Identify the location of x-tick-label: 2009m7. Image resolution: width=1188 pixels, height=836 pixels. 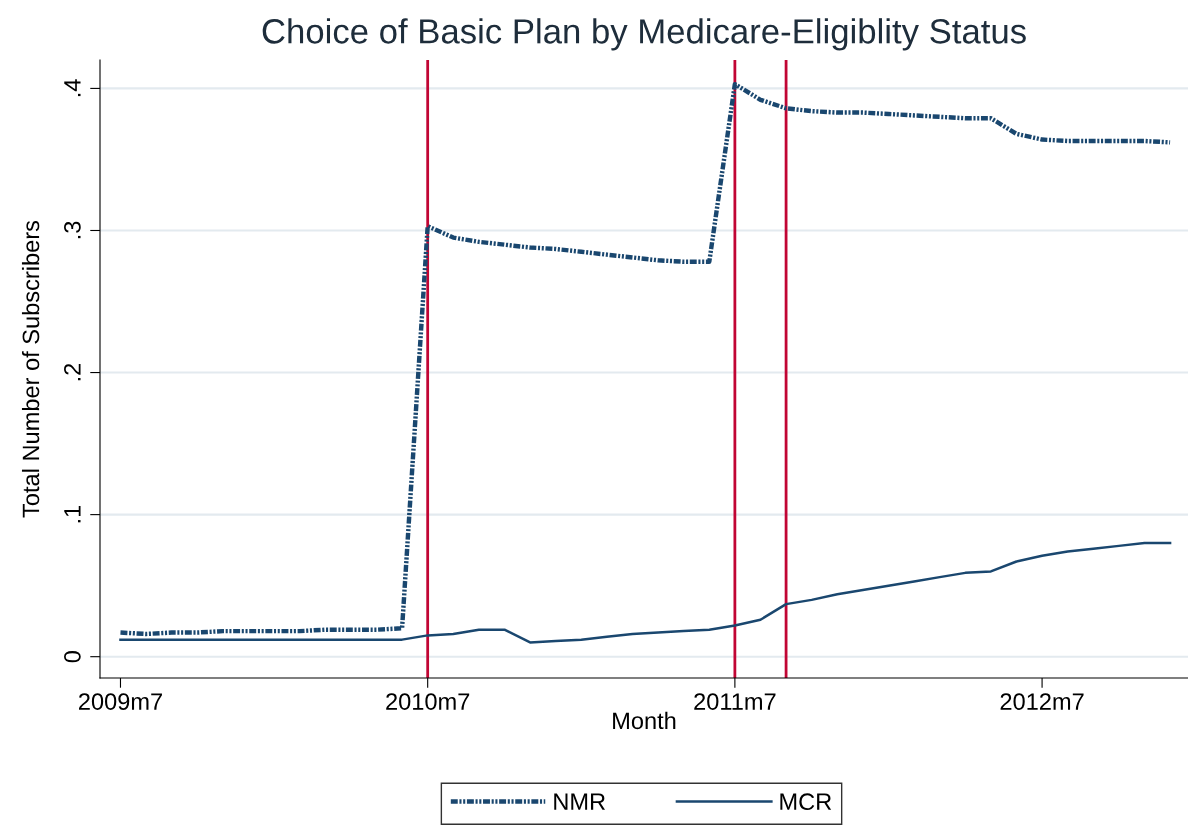
(120, 701).